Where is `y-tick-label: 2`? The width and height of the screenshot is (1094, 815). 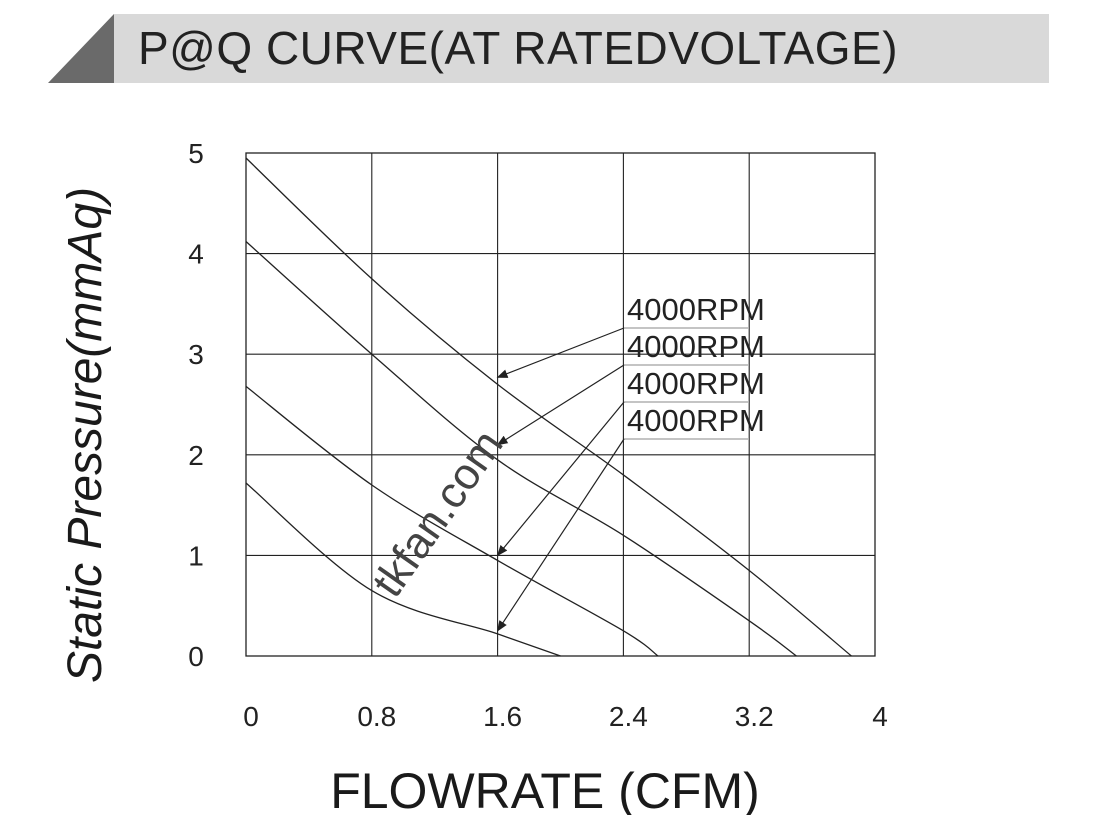
y-tick-label: 2 is located at coordinates (196, 455).